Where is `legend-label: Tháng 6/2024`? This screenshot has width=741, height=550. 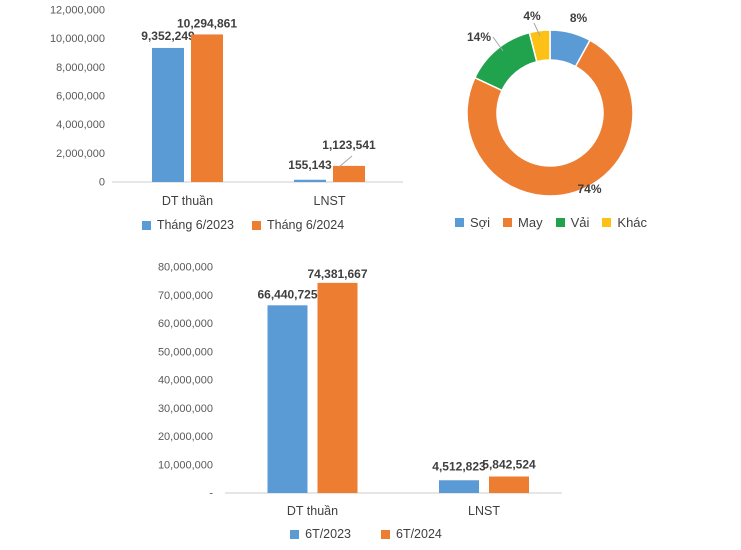
legend-label: Tháng 6/2024 is located at coordinates (306, 225).